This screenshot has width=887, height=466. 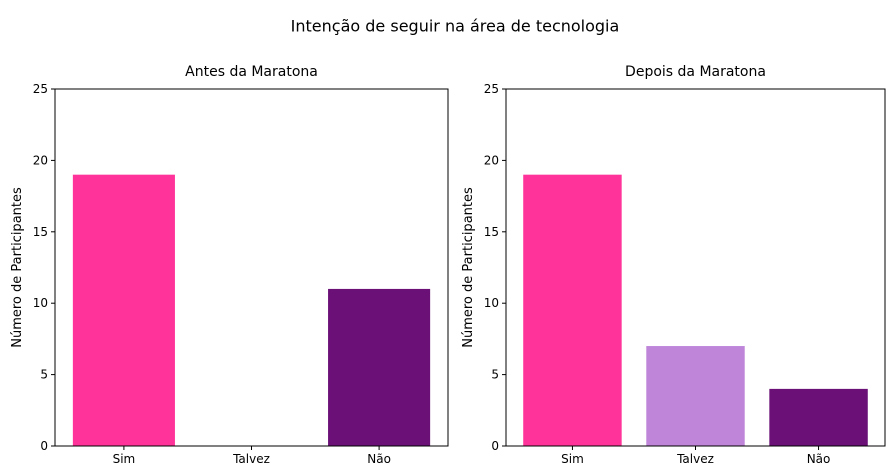 What do you see at coordinates (251, 72) in the screenshot?
I see `axes-title: Antes da Maratona` at bounding box center [251, 72].